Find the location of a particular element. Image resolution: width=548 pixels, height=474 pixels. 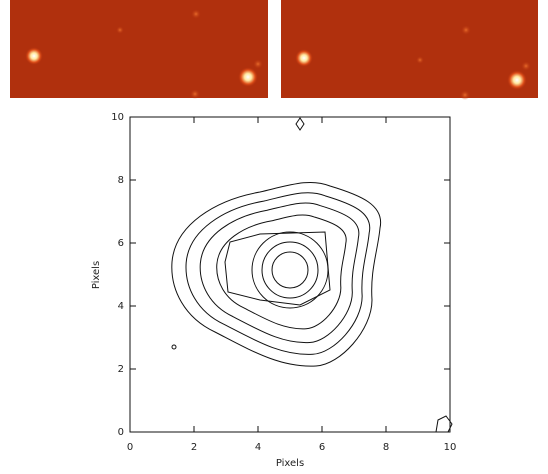

image-right is located at coordinates (409, 50).